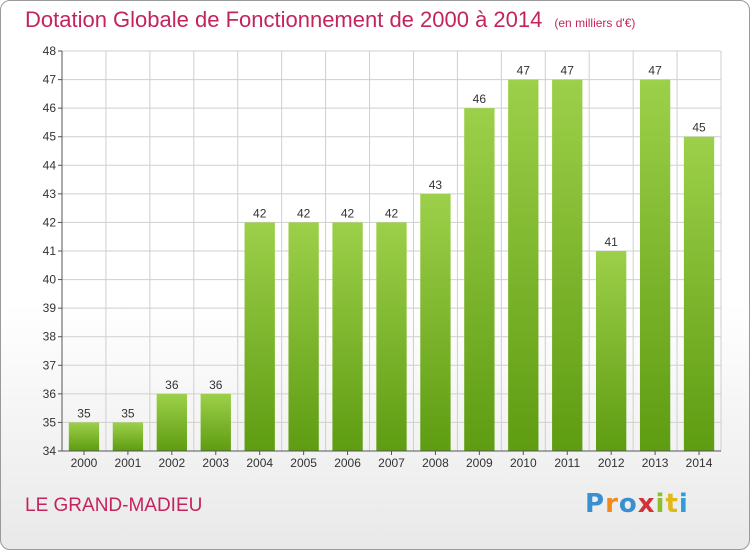  I want to click on logo-letter: r, so click(612, 504).